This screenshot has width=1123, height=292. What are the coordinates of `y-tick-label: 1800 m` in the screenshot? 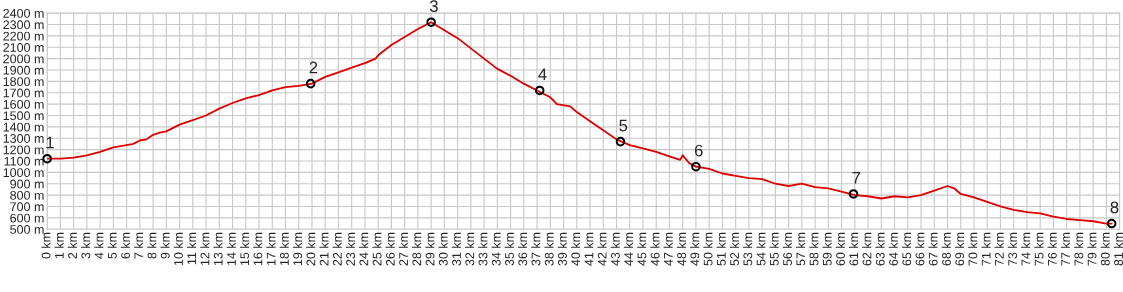 It's located at (23, 82).